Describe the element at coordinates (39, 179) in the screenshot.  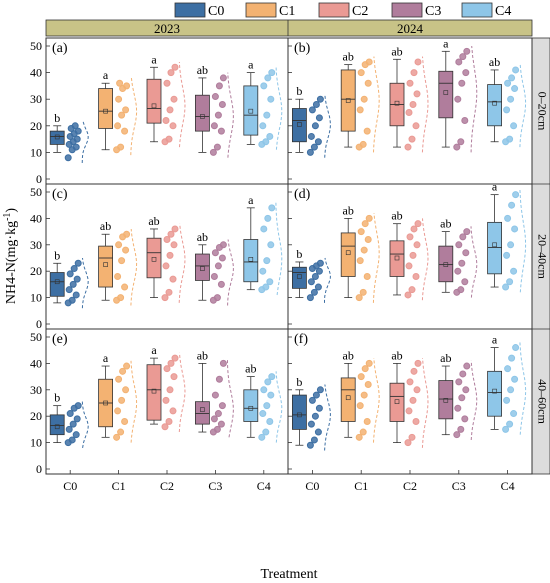
I see `y-tick-label: 0` at that location.